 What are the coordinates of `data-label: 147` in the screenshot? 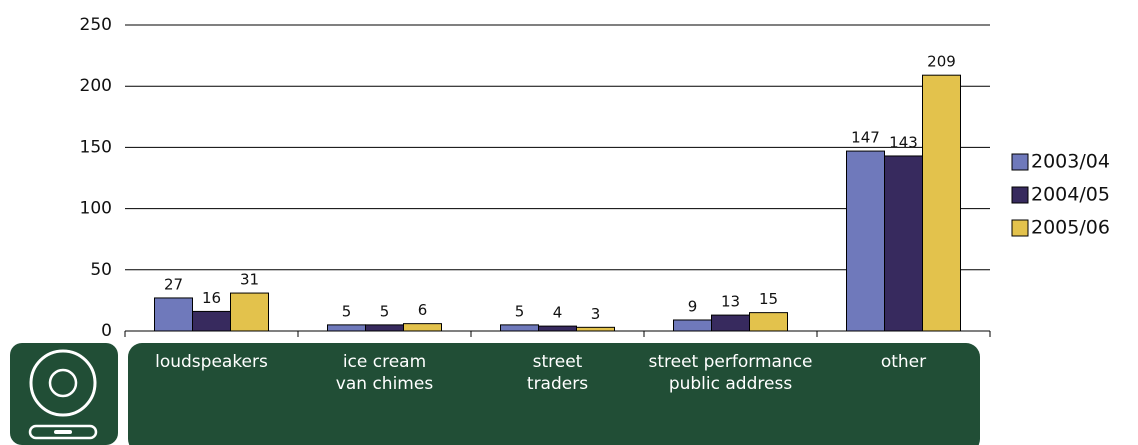 It's located at (865, 138).